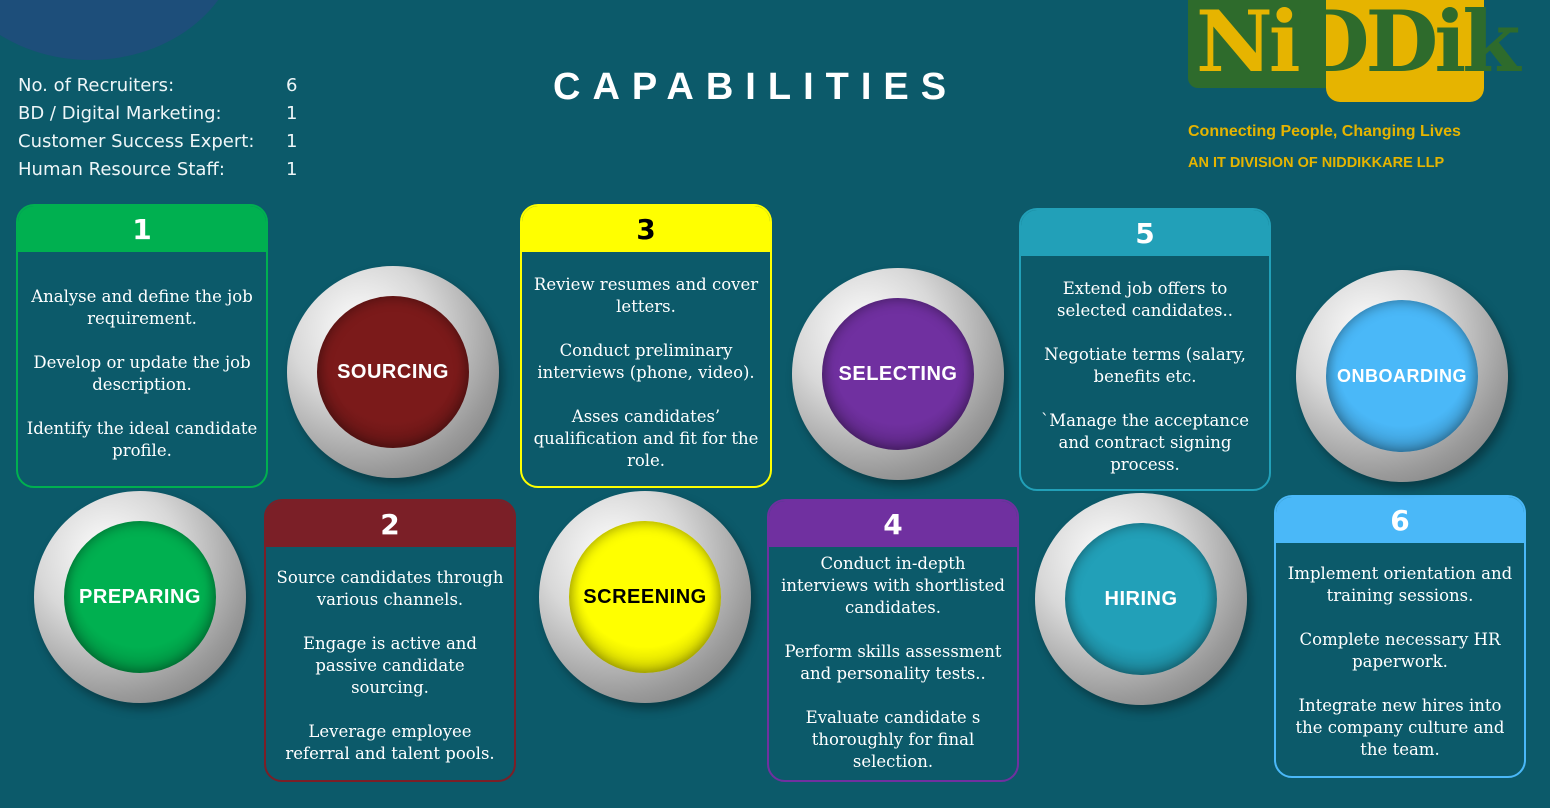 Image resolution: width=1550 pixels, height=808 pixels. I want to click on stage-circle-selecting: SELECTING, so click(898, 374).